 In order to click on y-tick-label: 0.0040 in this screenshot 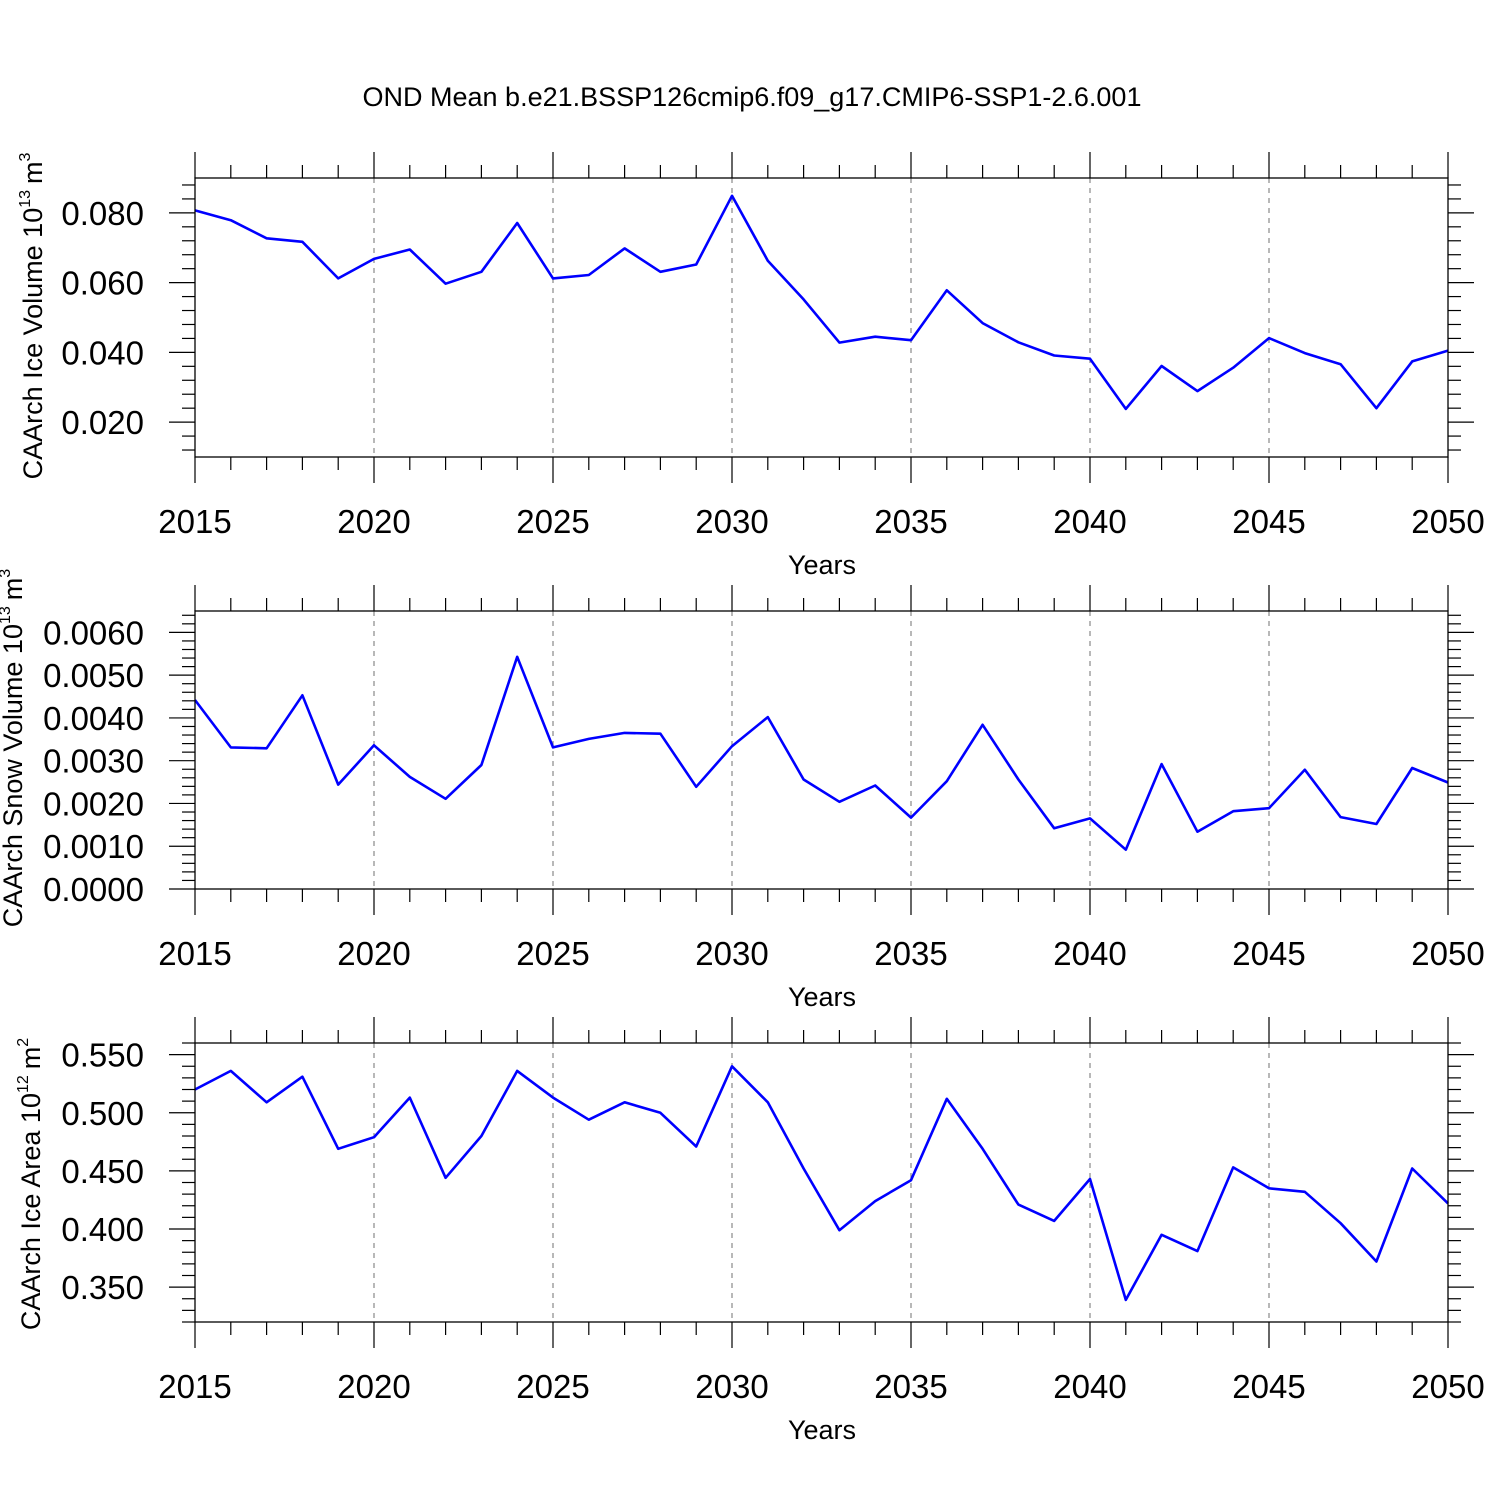, I will do `click(93, 718)`.